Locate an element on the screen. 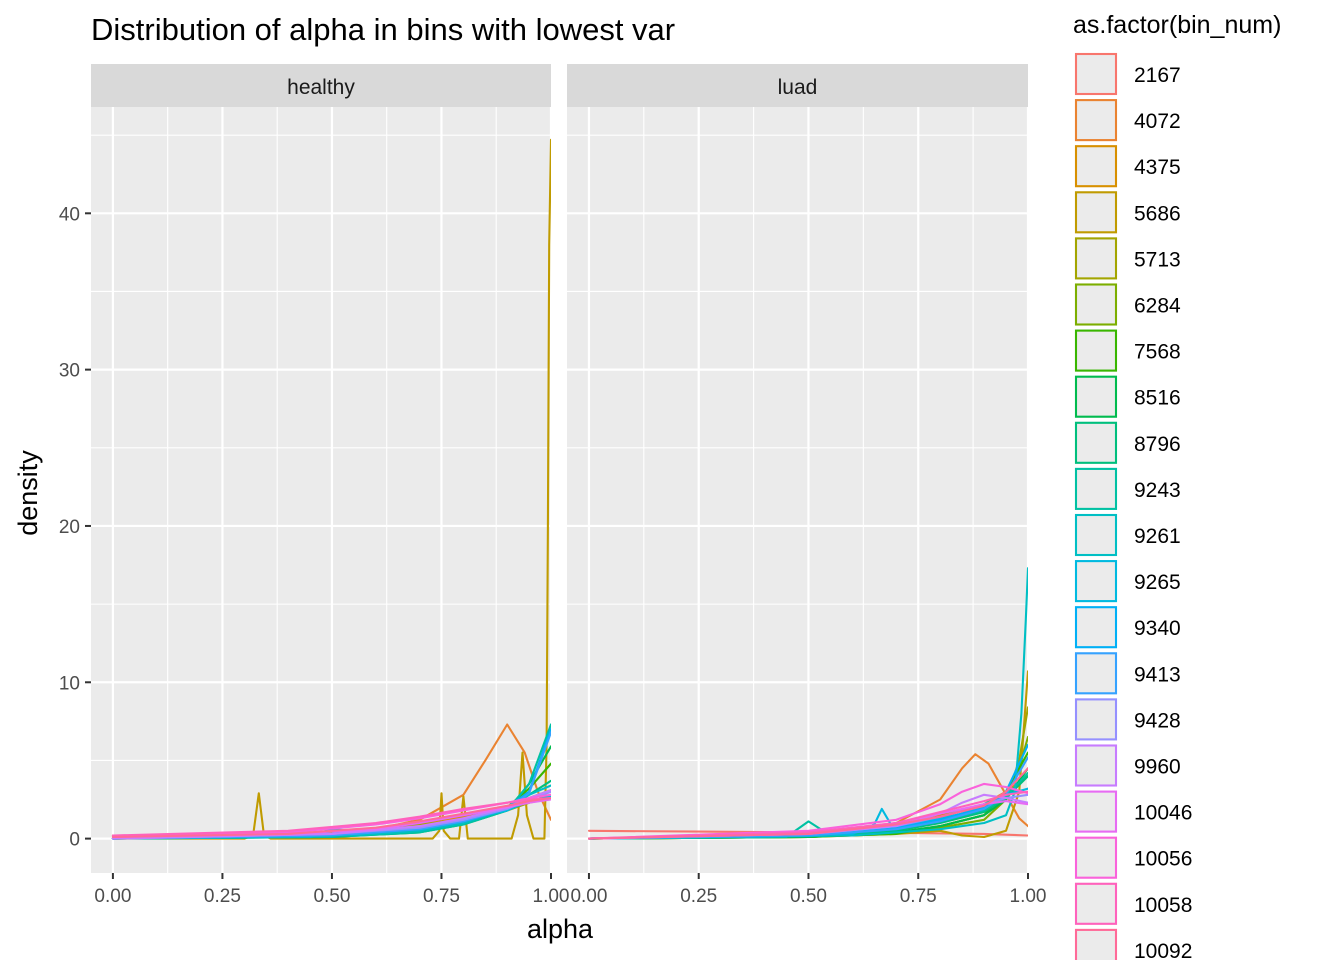 This screenshot has height=960, width=1344. y-tick-label: 30 is located at coordinates (69, 371).